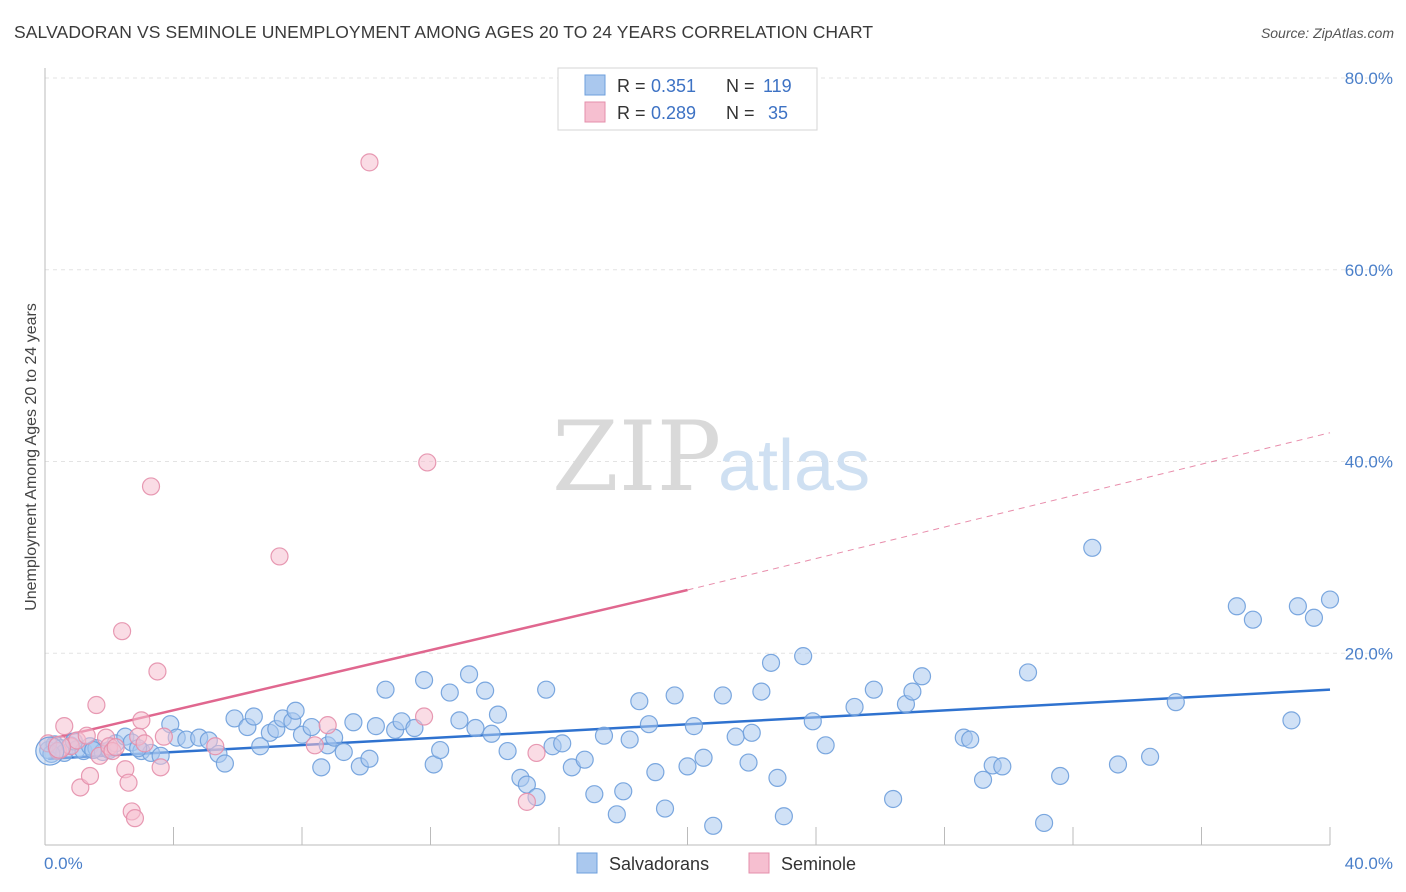 Image resolution: width=1406 pixels, height=892 pixels. What do you see at coordinates (1369, 653) in the screenshot?
I see `y-tick-label: 20.0%` at bounding box center [1369, 653].